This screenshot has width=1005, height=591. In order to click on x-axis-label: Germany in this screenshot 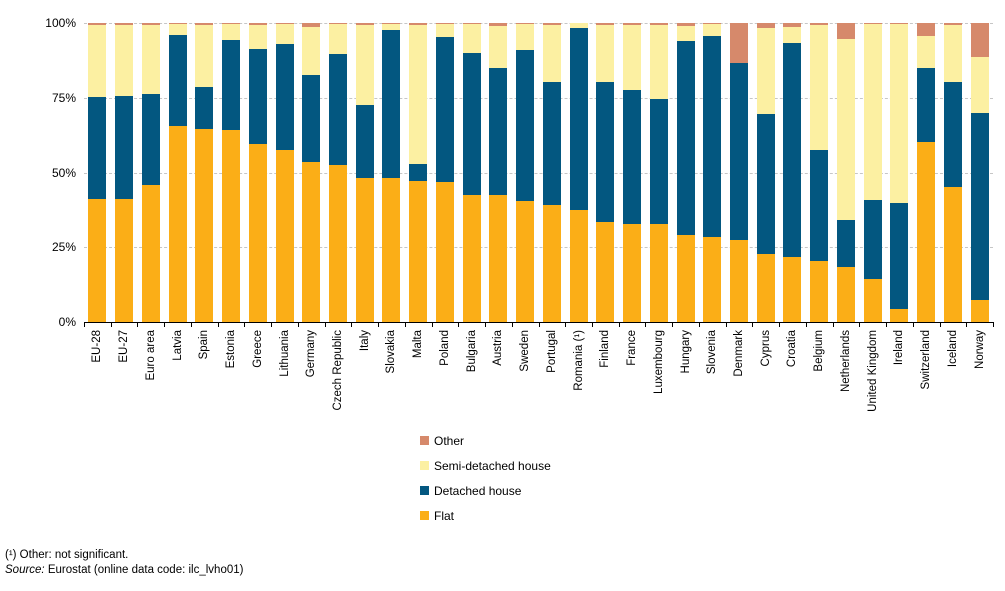, I will do `click(311, 354)`.